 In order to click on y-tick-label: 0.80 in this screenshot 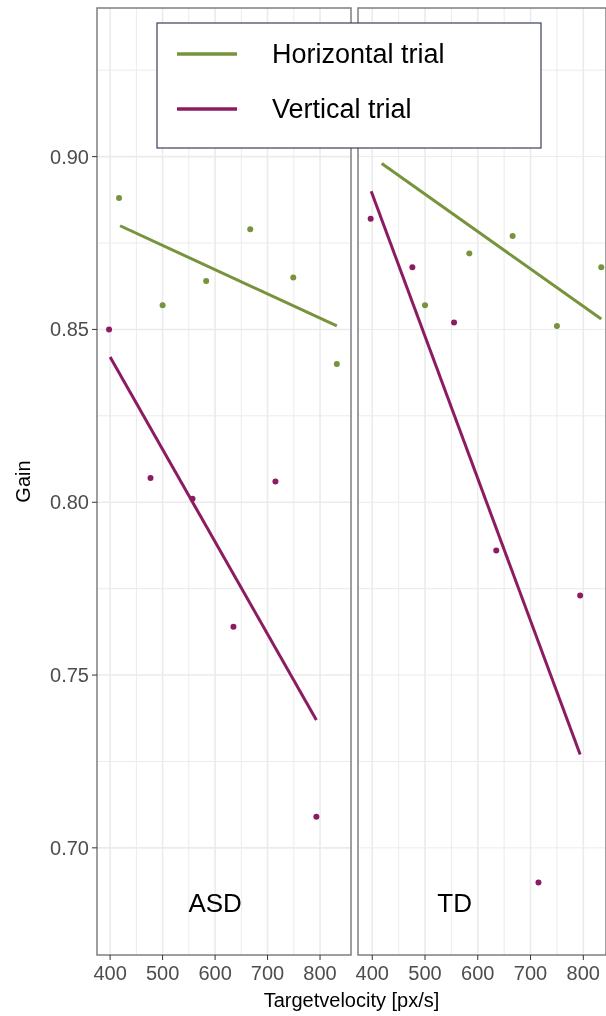, I will do `click(69, 502)`.